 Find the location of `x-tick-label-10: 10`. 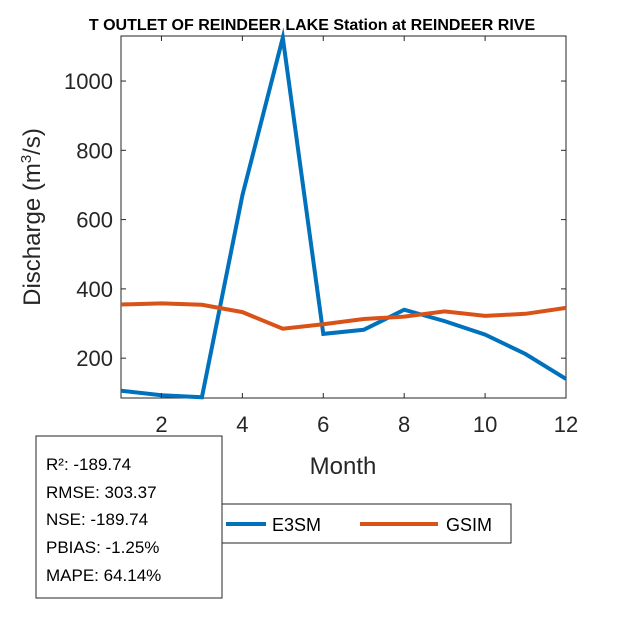

x-tick-label-10: 10 is located at coordinates (485, 424).